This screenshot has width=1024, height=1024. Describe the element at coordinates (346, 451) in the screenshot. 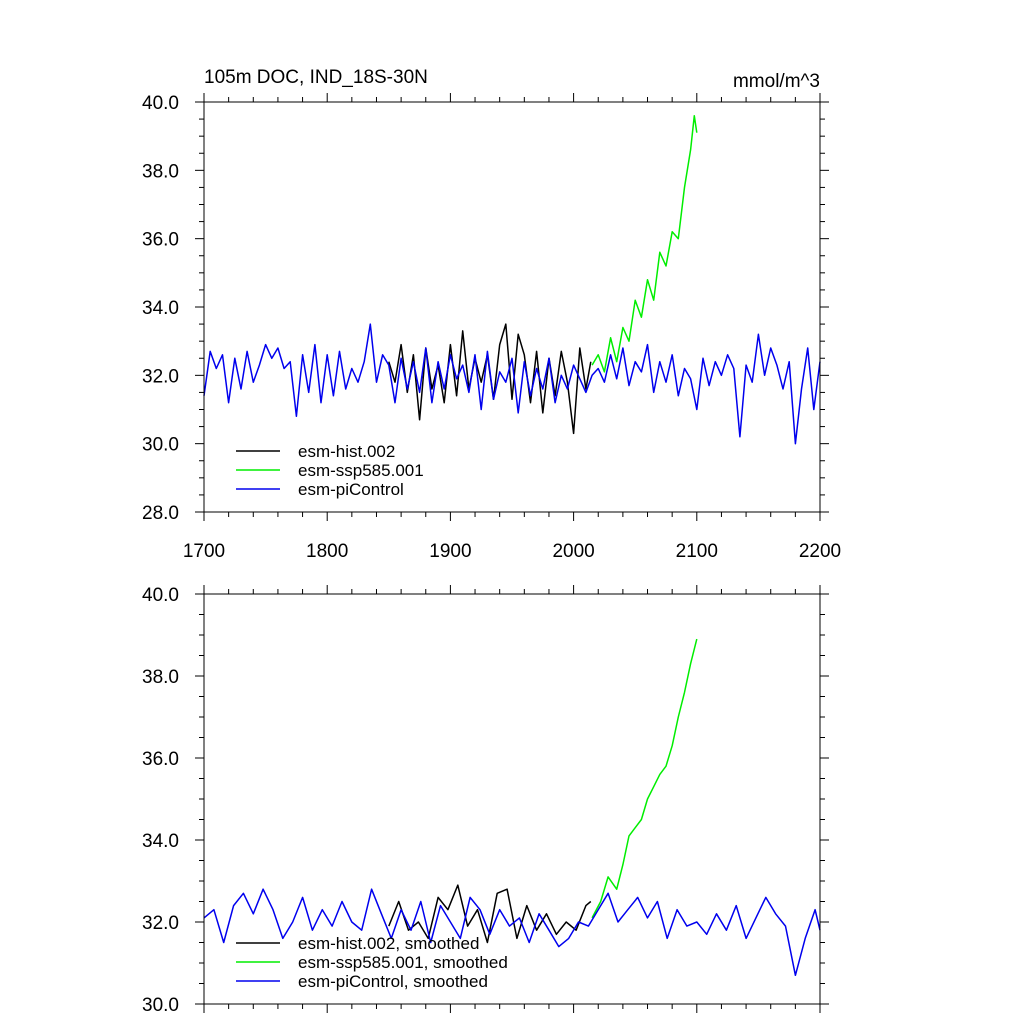

I see `legend-label: esm-hist.002` at that location.